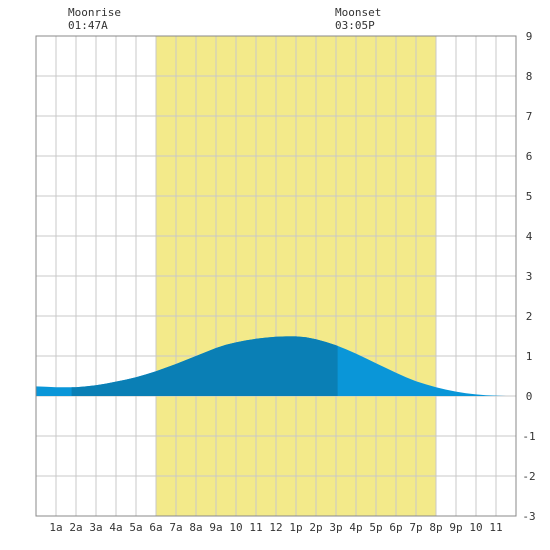 Image resolution: width=550 pixels, height=550 pixels. What do you see at coordinates (528, 436) in the screenshot?
I see `y-tick-label: -1` at bounding box center [528, 436].